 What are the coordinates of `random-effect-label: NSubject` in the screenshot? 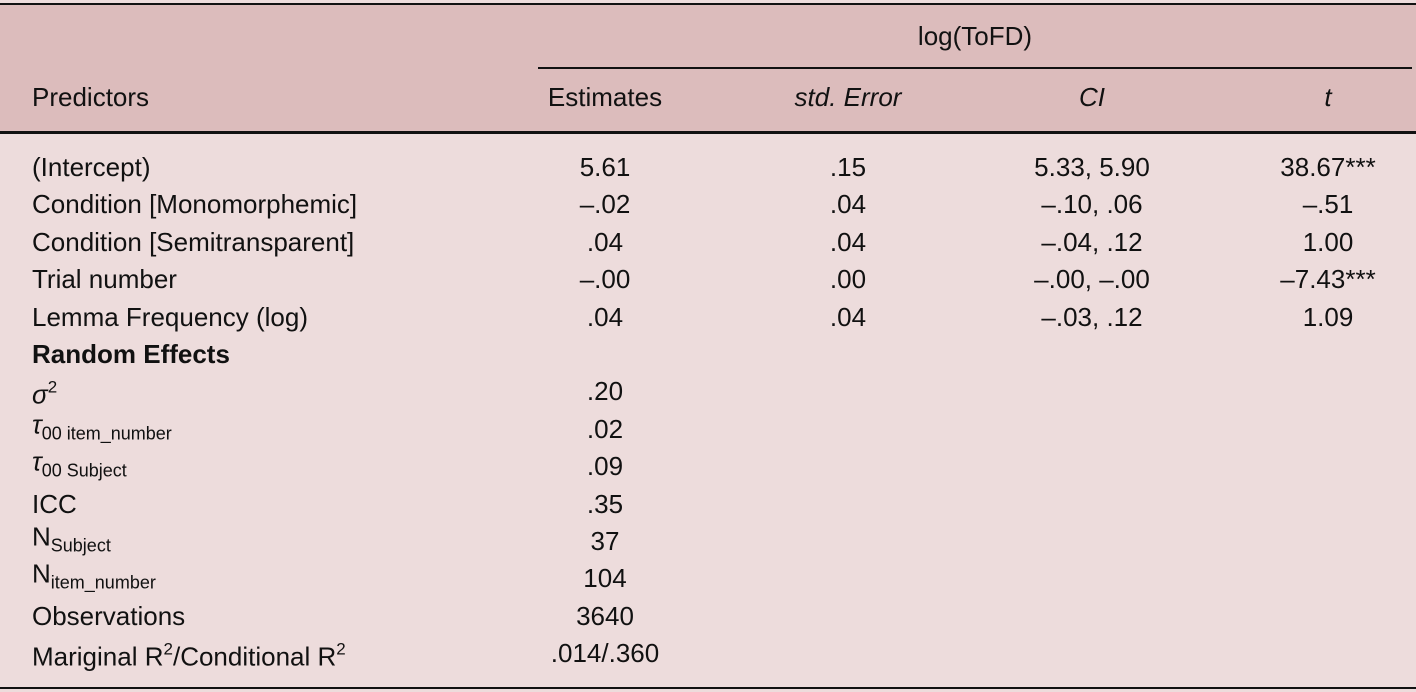 It's located at (71, 541).